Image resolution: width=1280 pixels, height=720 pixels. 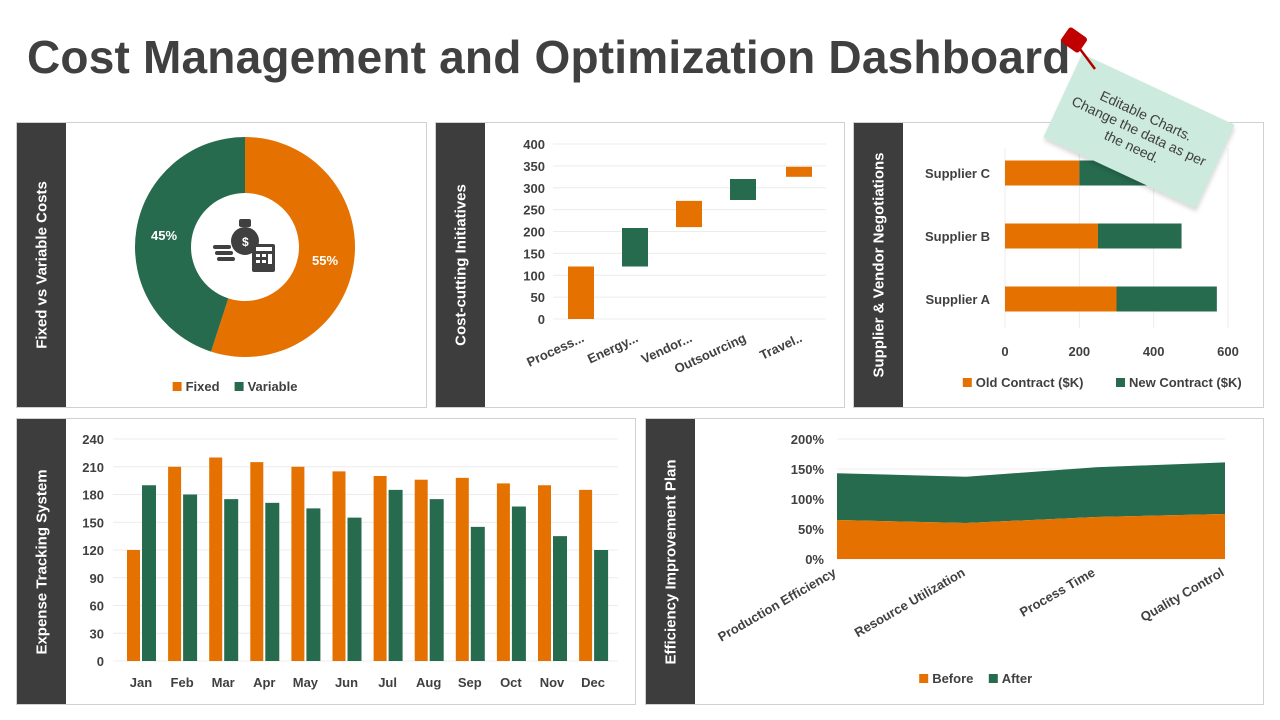 I want to click on x-tick-label: Oct, so click(x=511, y=682).